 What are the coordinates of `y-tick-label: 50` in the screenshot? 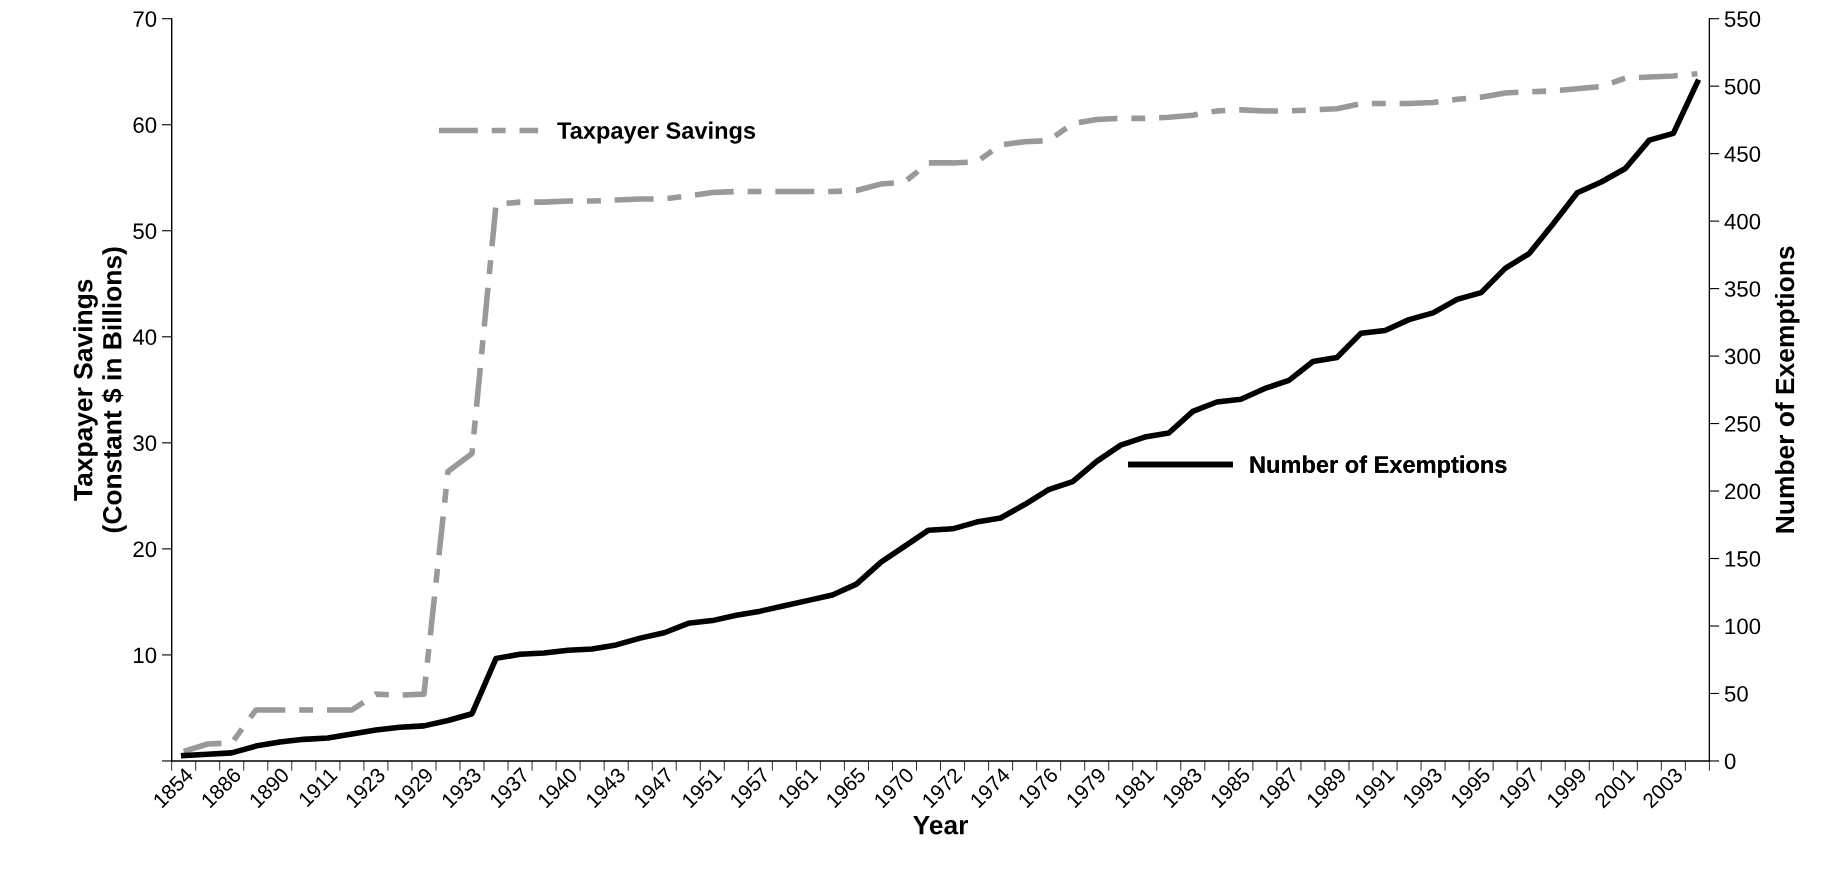 It's located at (145, 231).